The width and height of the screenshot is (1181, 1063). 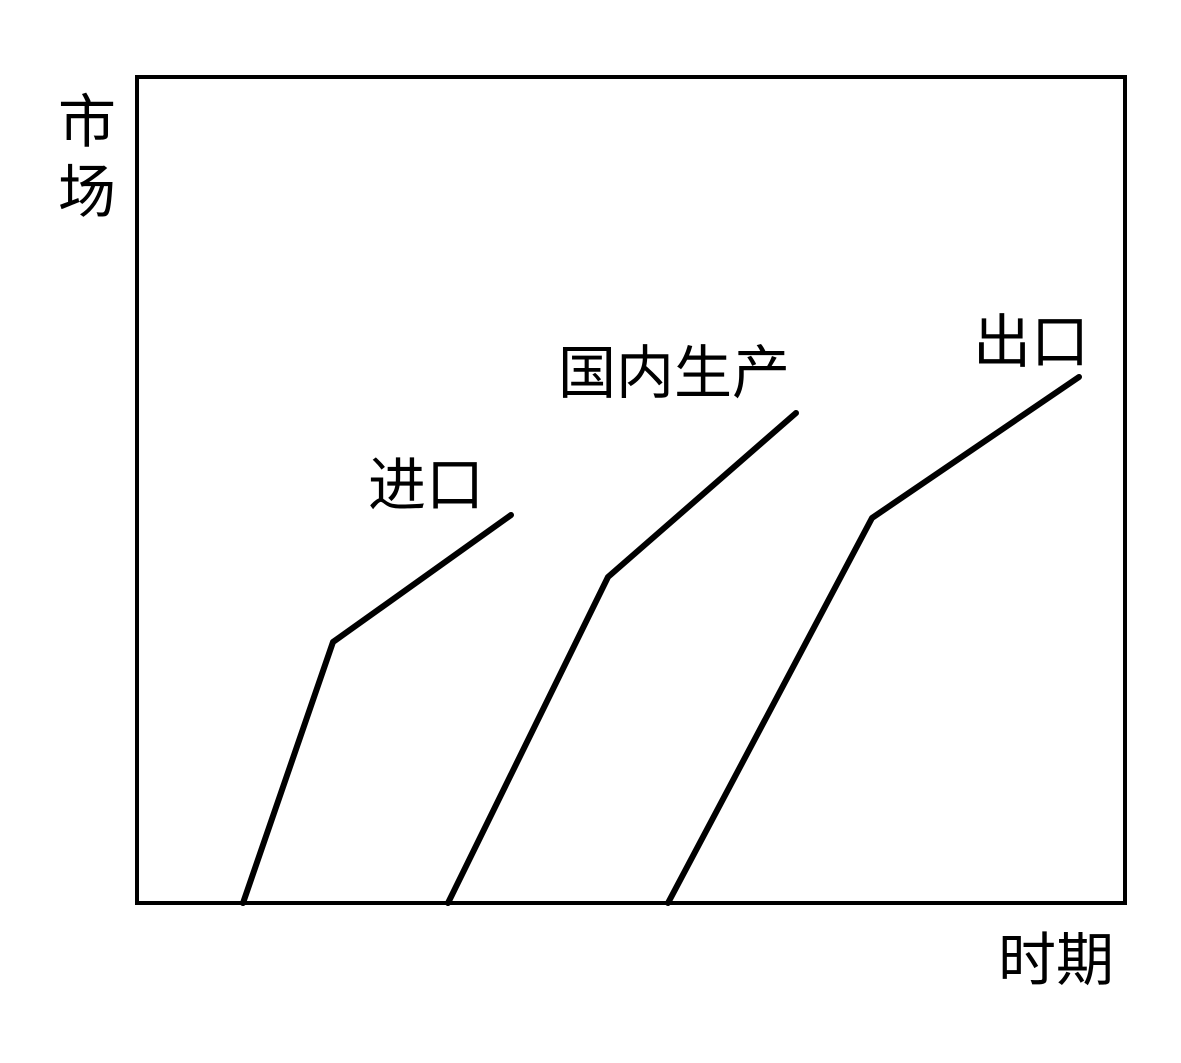 What do you see at coordinates (674, 373) in the screenshot?
I see `domestic-production-label: 国内生产` at bounding box center [674, 373].